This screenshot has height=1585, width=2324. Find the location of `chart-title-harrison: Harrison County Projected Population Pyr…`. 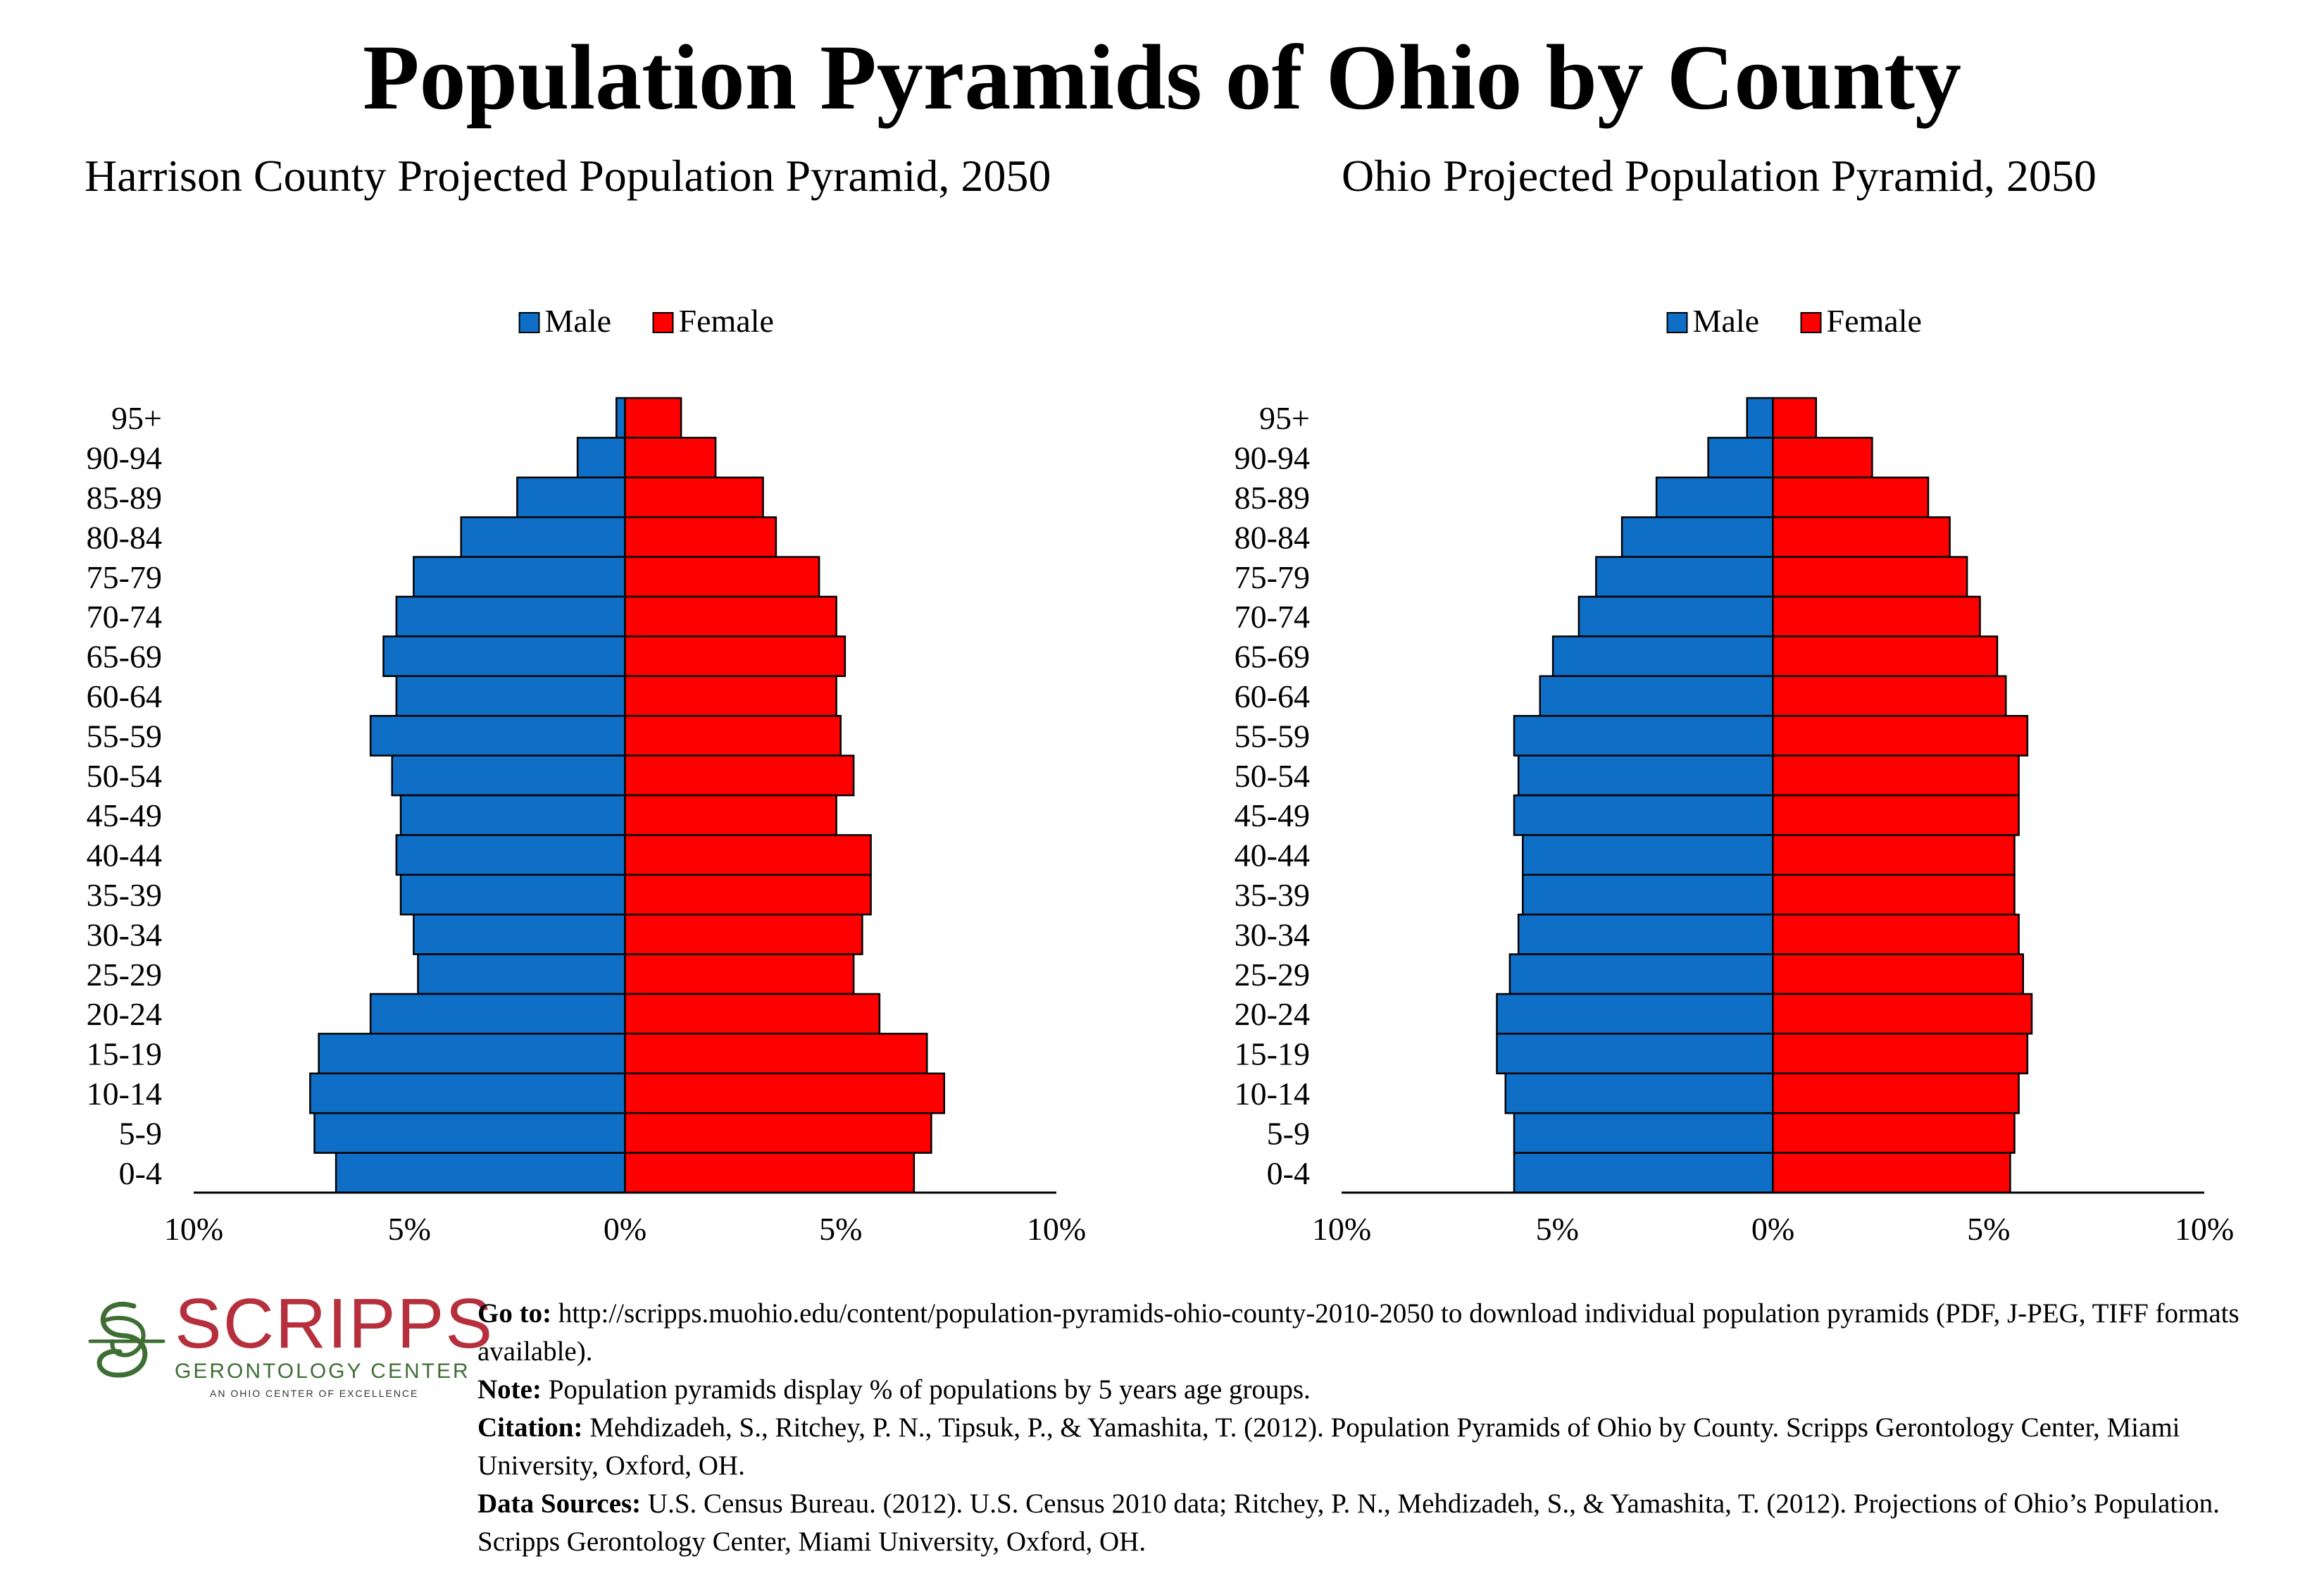

chart-title-harrison: Harrison County Projected Population Pyr… is located at coordinates (568, 176).